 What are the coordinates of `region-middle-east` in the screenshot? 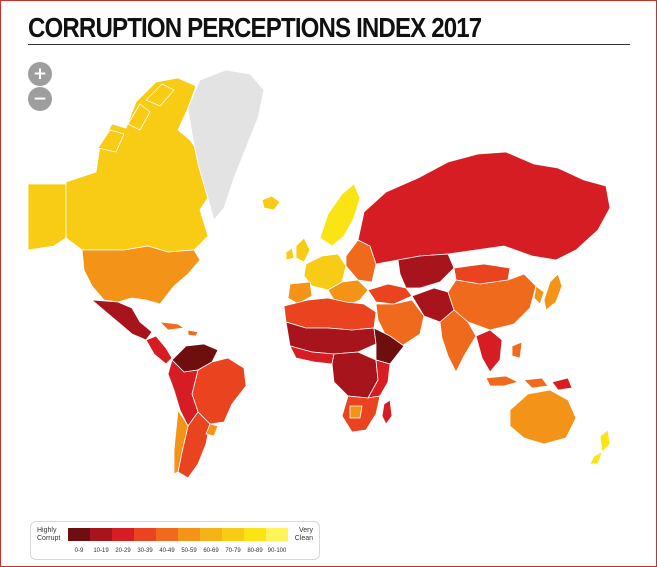 It's located at (400, 323).